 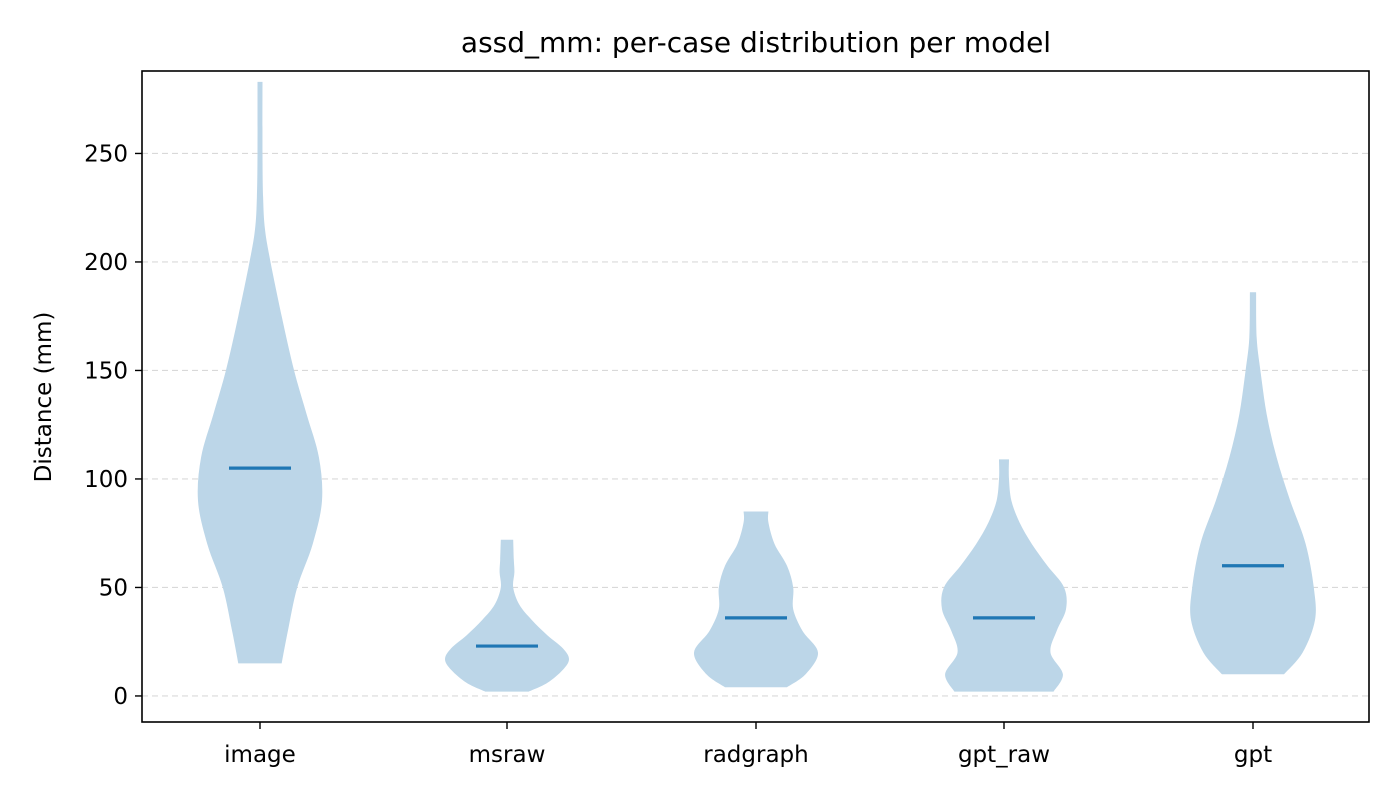 I want to click on y-axis-label: Distance (mm), so click(x=44, y=397).